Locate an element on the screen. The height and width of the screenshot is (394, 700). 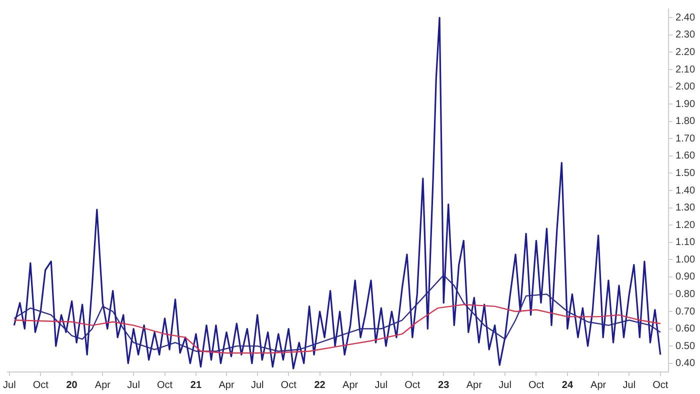
y-tick-label: 0.60 is located at coordinates (686, 329).